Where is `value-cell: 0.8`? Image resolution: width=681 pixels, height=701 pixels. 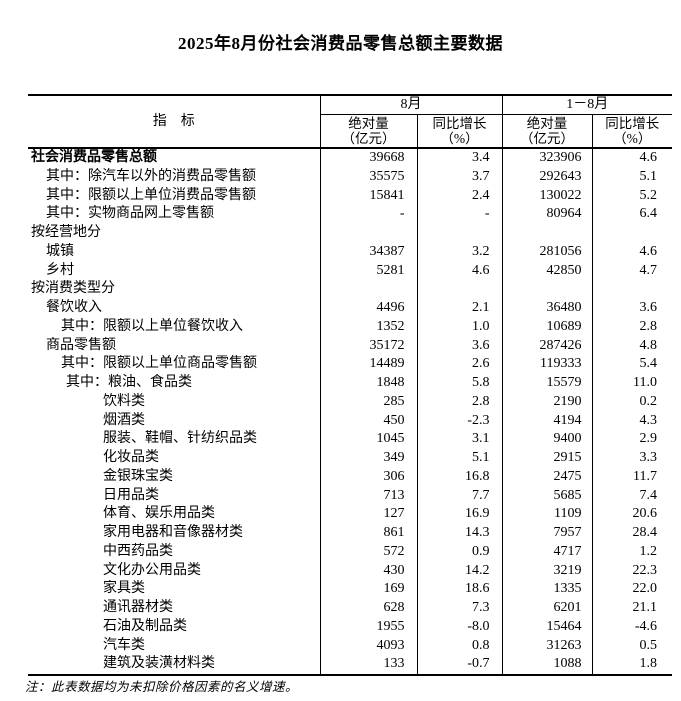 value-cell: 0.8 is located at coordinates (460, 646).